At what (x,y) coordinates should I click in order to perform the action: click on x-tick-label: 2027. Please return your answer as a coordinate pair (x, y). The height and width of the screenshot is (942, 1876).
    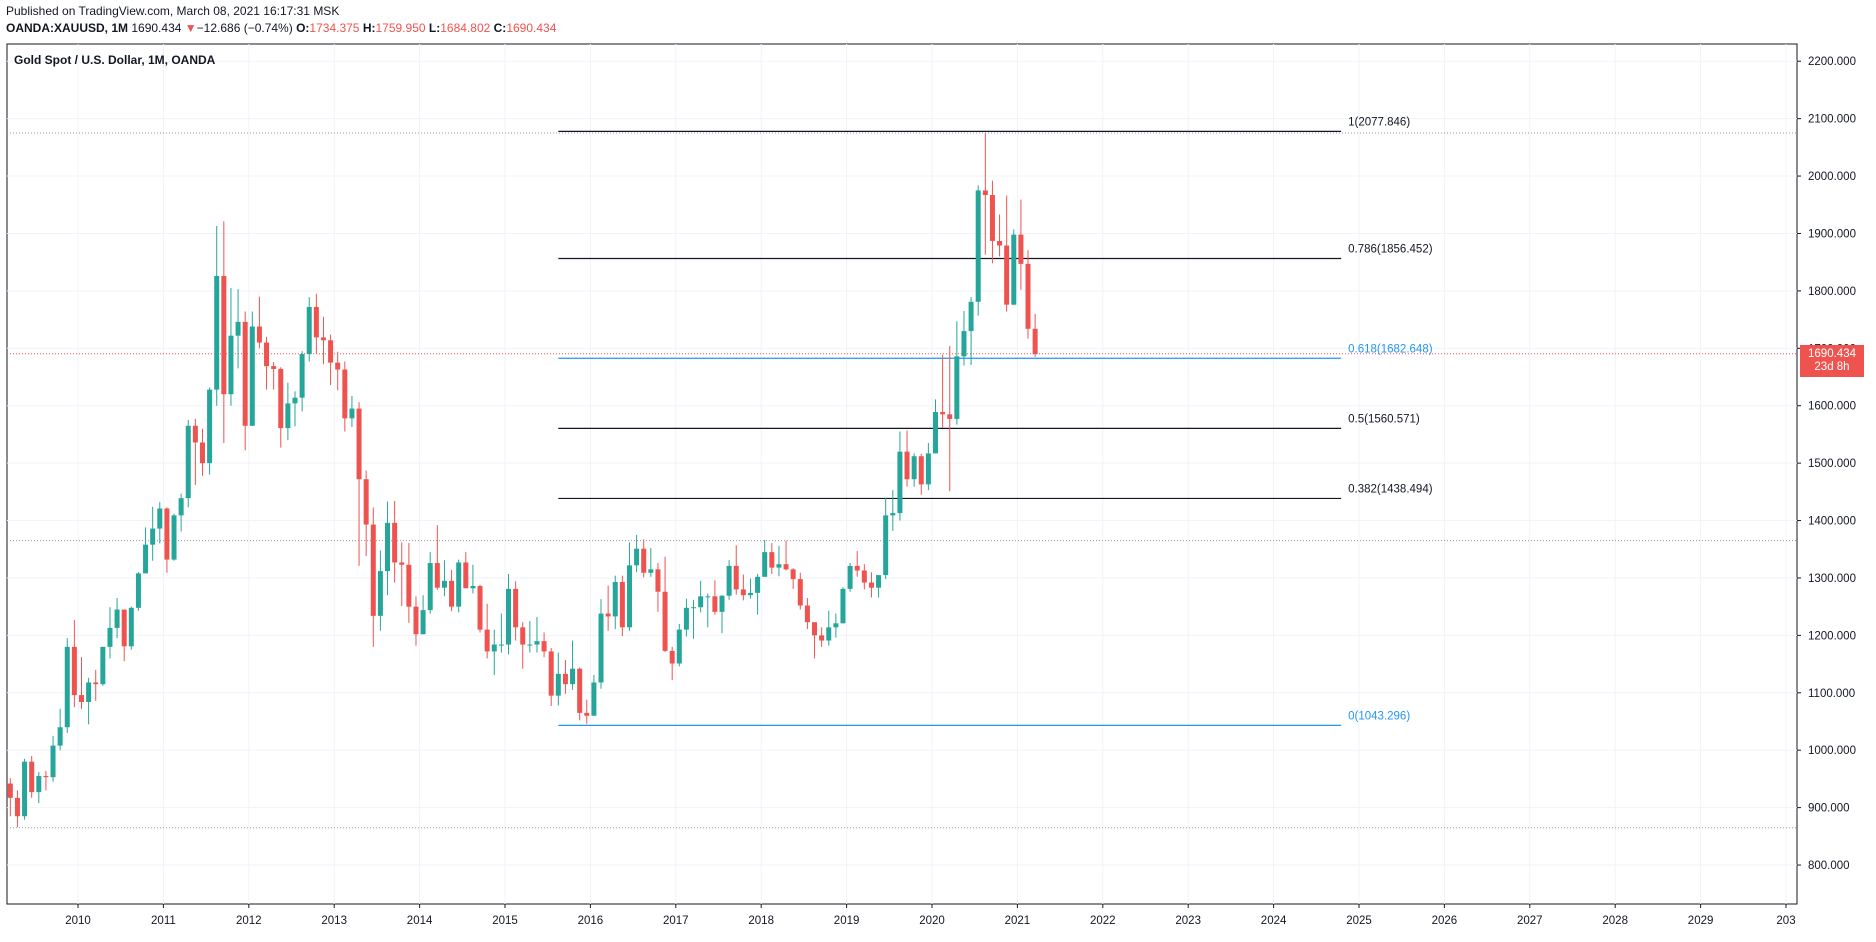
    Looking at the image, I should click on (1530, 921).